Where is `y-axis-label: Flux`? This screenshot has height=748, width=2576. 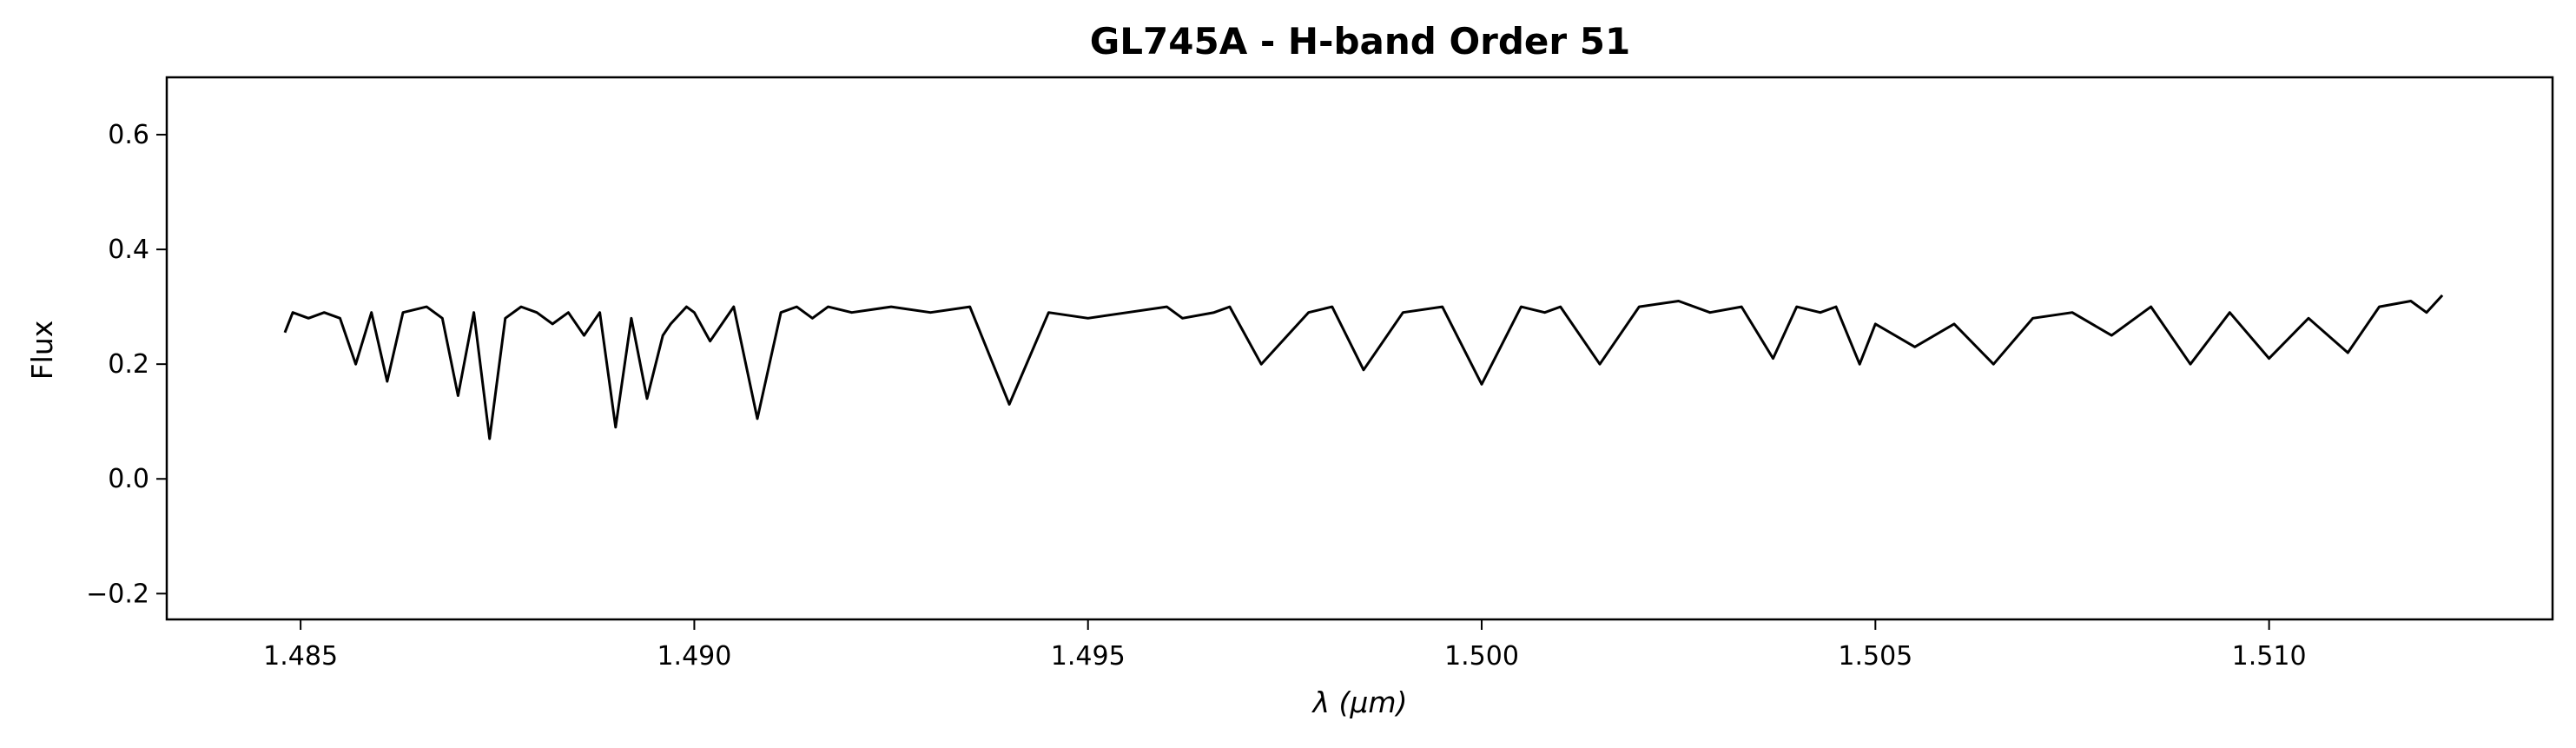
y-axis-label: Flux is located at coordinates (42, 351).